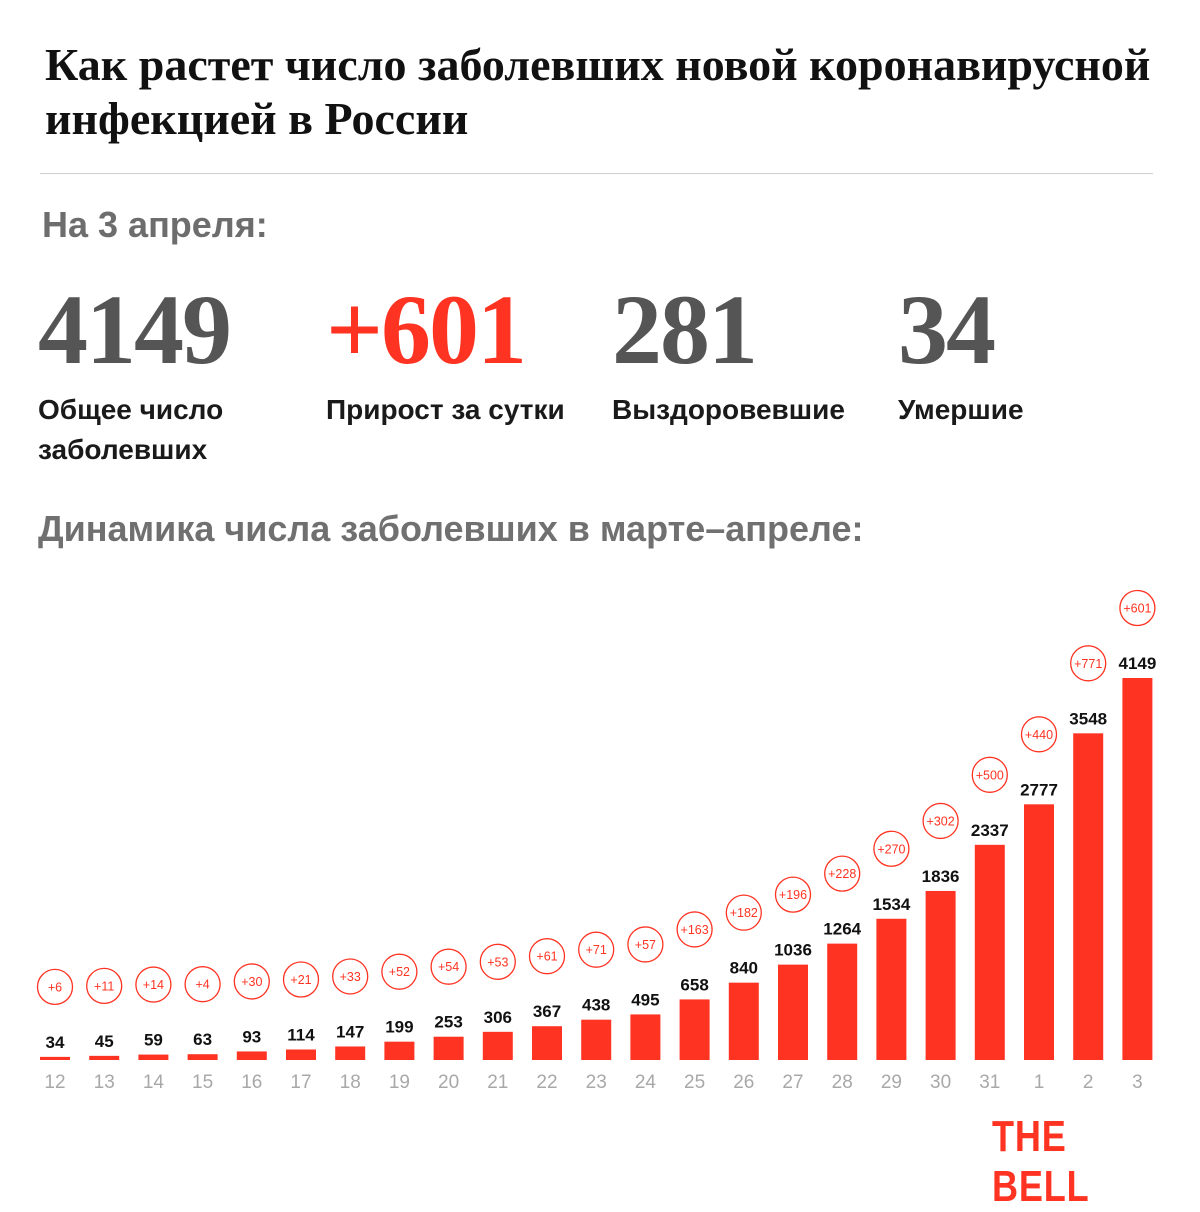  Describe the element at coordinates (842, 929) in the screenshot. I see `bar-value-label: 1264` at that location.